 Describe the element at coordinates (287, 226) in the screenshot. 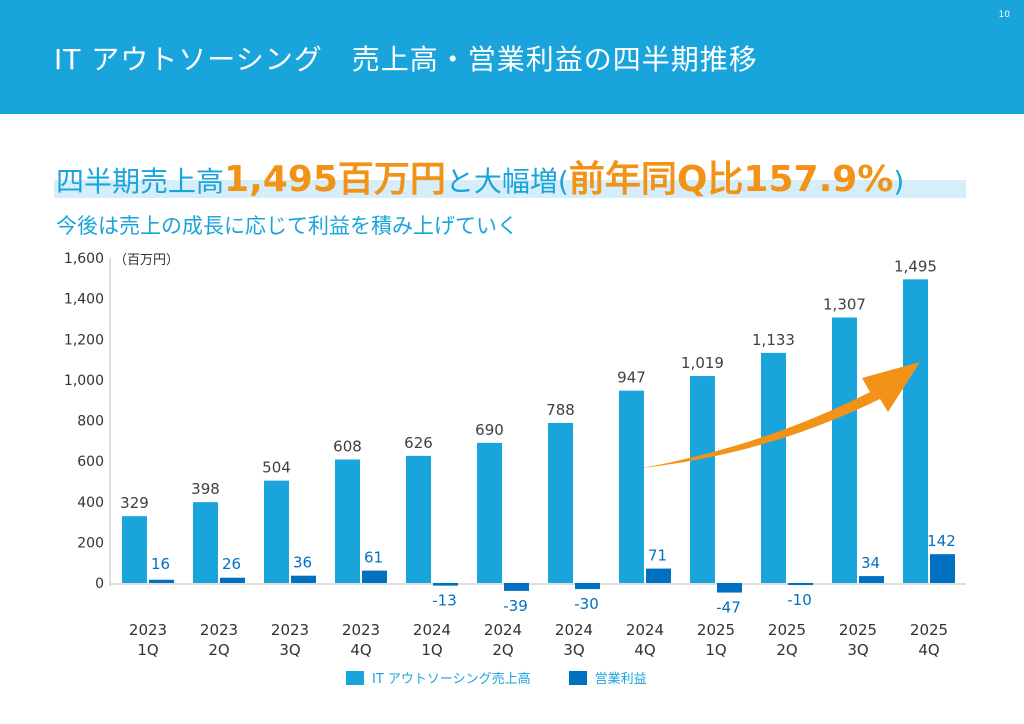

I see `subheadline: 今後は売上の成長に応じて利益を積み上げていく` at that location.